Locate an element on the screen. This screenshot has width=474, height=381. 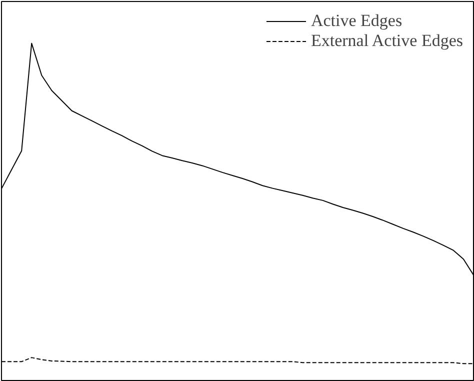
legend-label: Active Edges is located at coordinates (356, 21).